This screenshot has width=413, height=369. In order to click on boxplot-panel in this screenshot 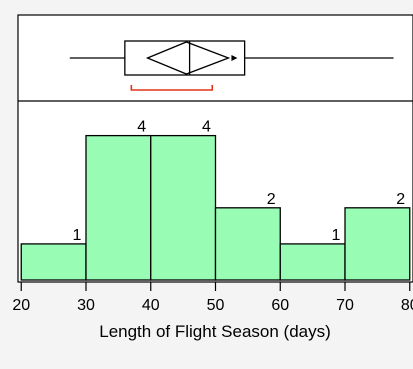, I will do `click(231, 65)`.